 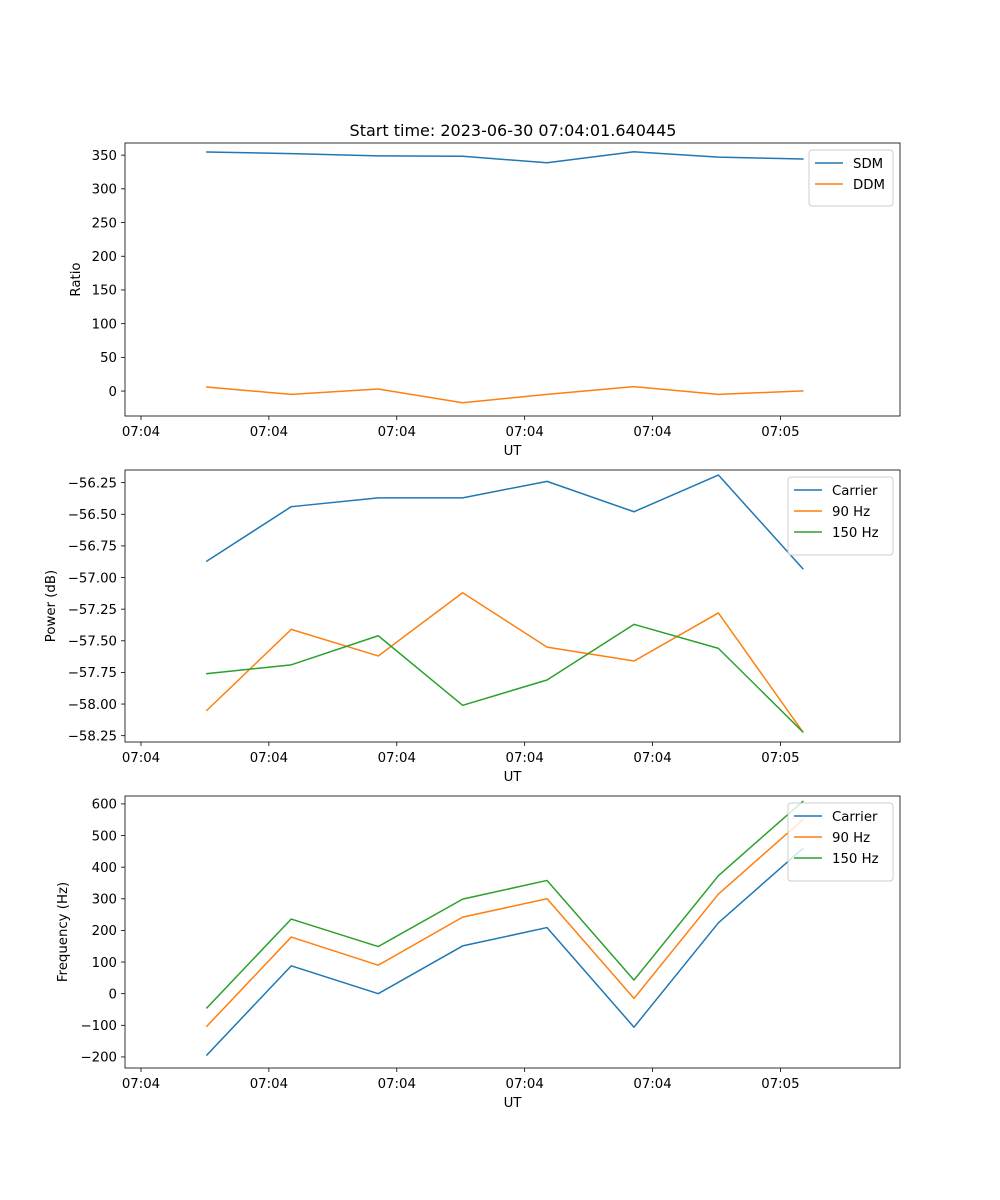 What do you see at coordinates (505, 394) in the screenshot?
I see `series-line-ddm` at bounding box center [505, 394].